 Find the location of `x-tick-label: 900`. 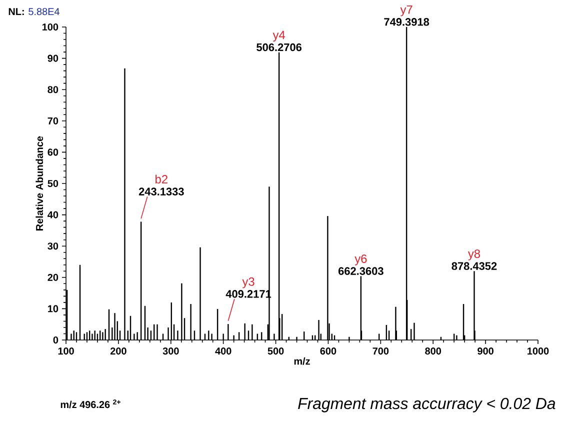

x-tick-label: 900 is located at coordinates (486, 351).